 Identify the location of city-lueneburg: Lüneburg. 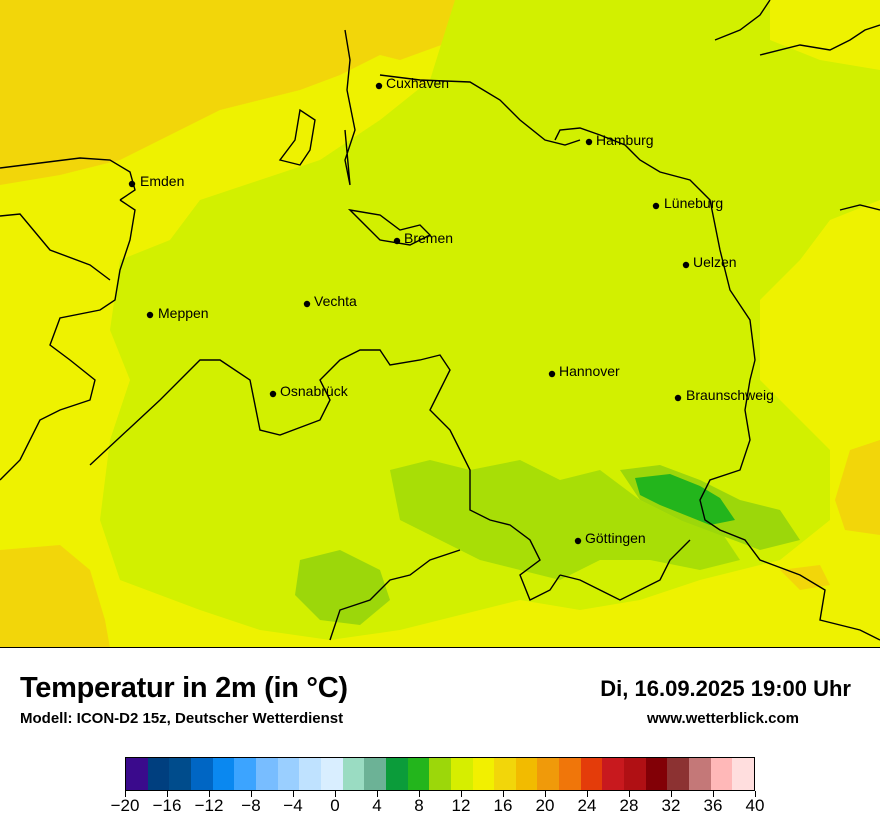
(687, 203).